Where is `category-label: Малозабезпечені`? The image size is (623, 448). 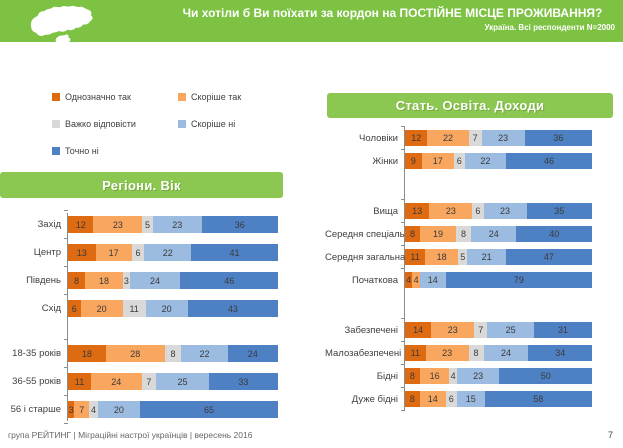 category-label: Малозабезпечені is located at coordinates (363, 353).